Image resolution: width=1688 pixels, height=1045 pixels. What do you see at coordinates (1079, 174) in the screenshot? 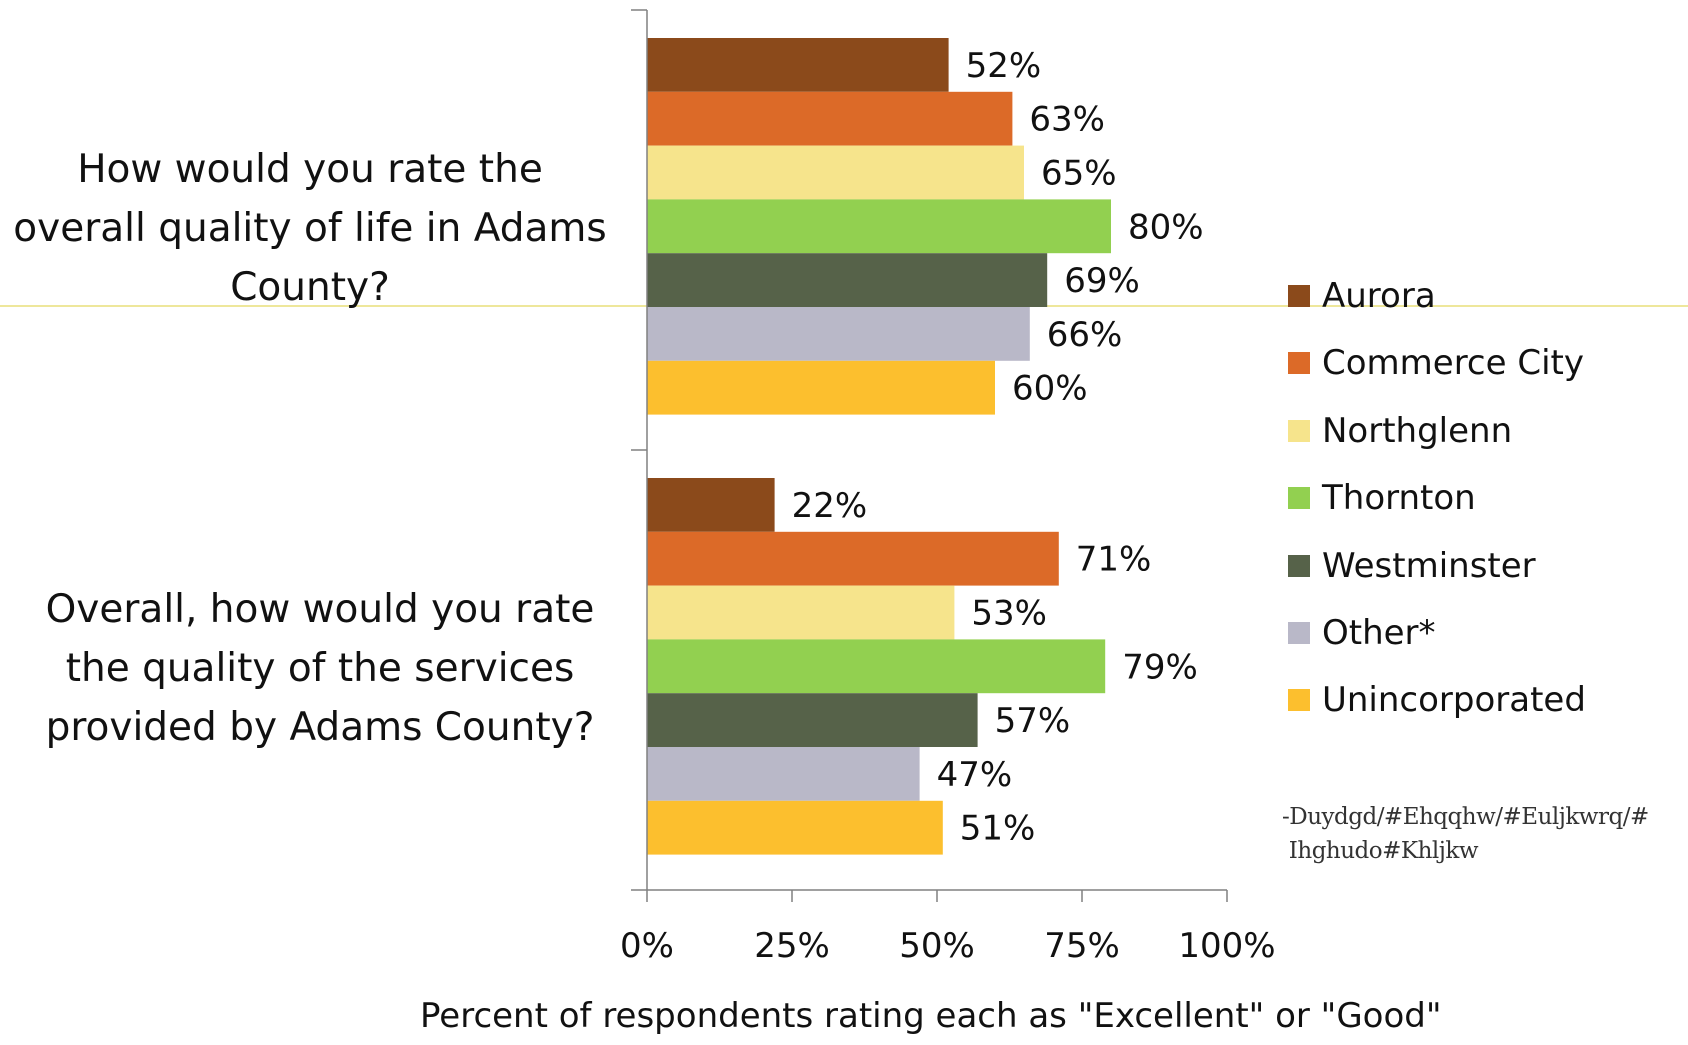
I see `data-label: 65%` at bounding box center [1079, 174].